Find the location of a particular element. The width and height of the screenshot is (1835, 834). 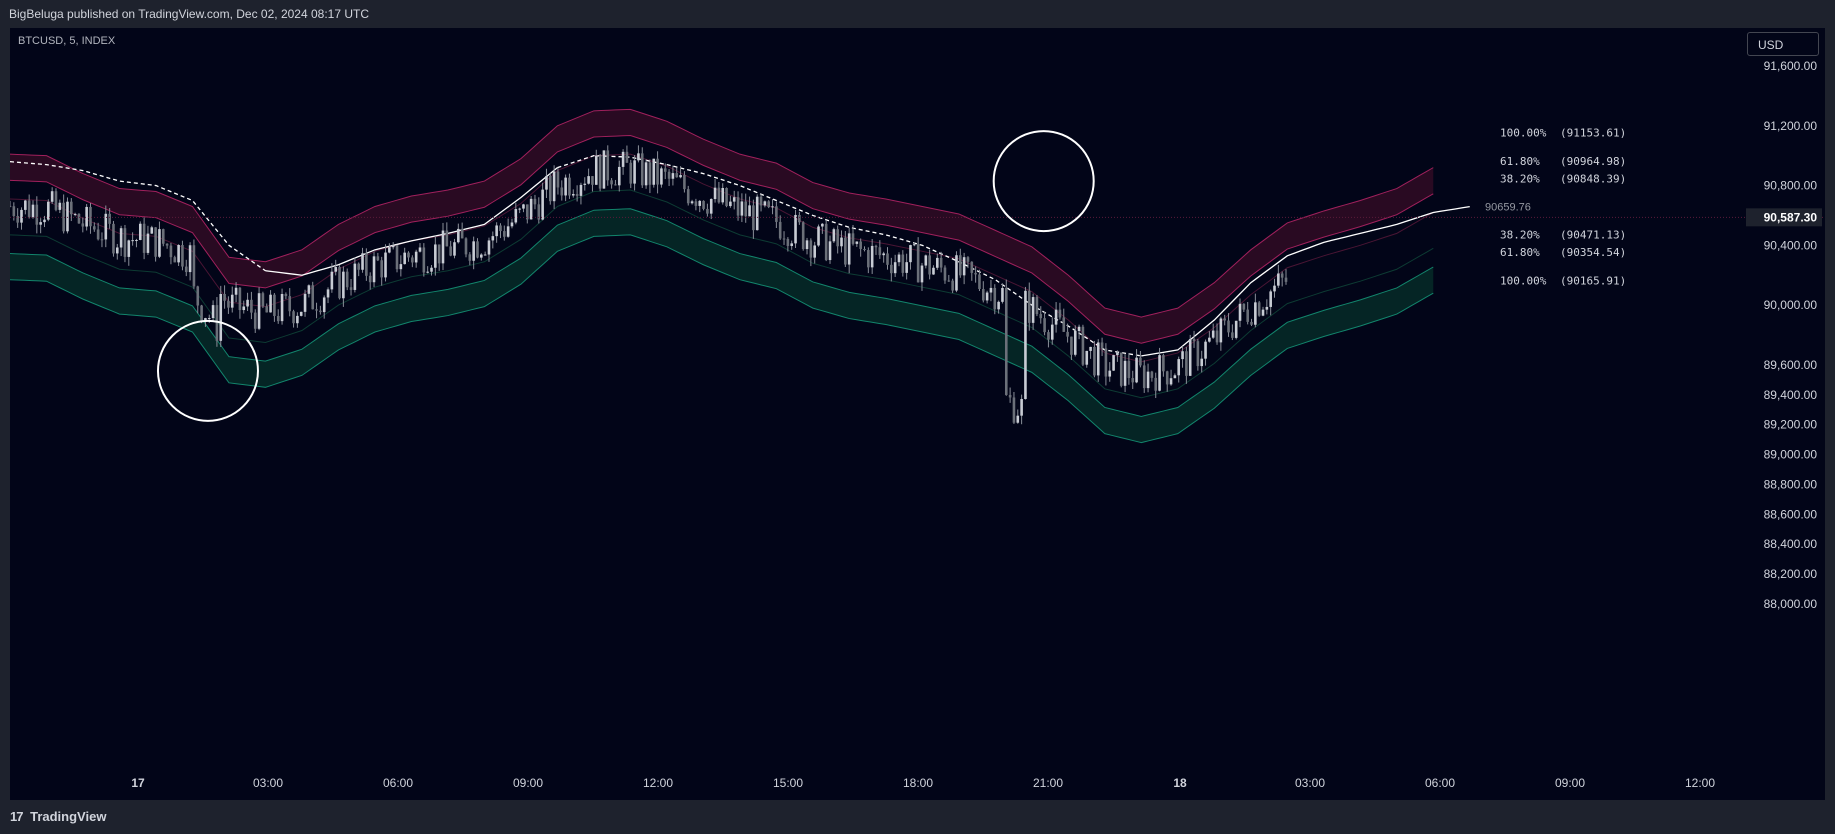

footer-bar: 17 TradingView is located at coordinates (917, 817).